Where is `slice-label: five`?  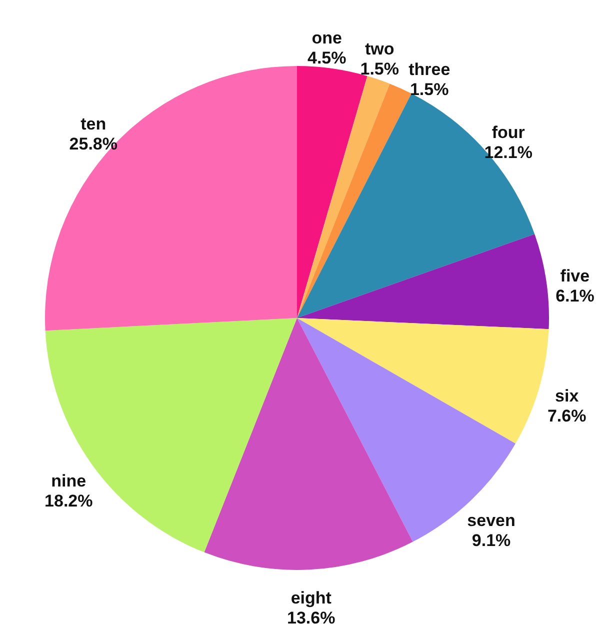 slice-label: five is located at coordinates (575, 276).